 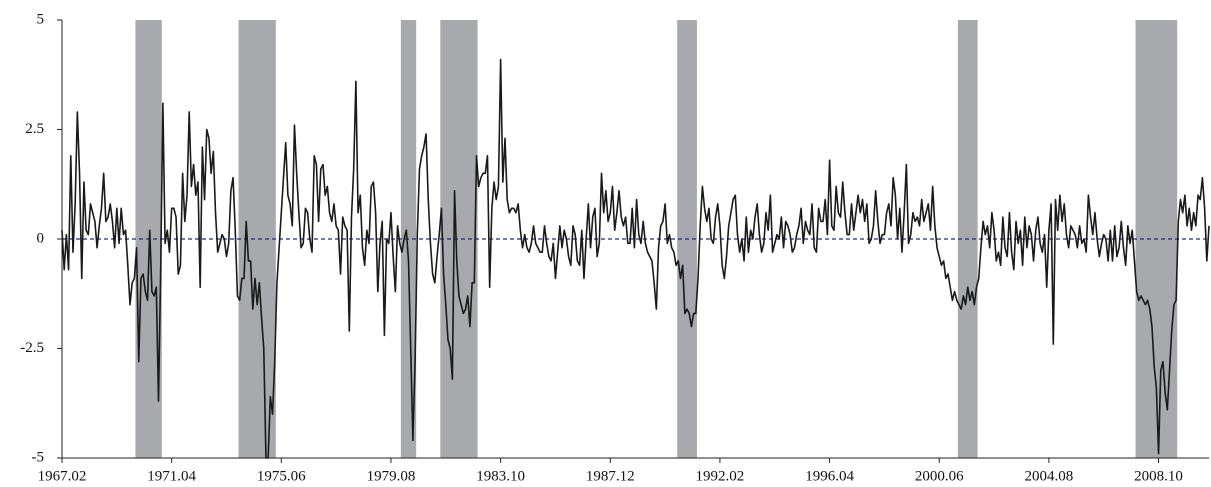 What do you see at coordinates (939, 476) in the screenshot?
I see `x-tick-label: 2000.06` at bounding box center [939, 476].